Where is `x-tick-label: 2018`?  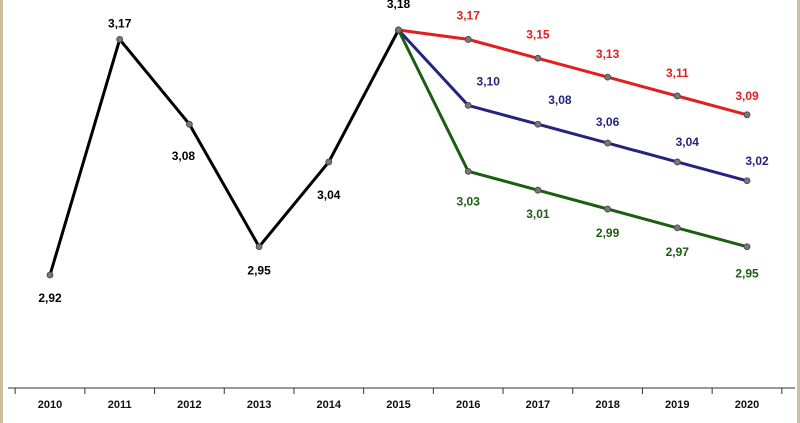
x-tick-label: 2018 is located at coordinates (607, 405).